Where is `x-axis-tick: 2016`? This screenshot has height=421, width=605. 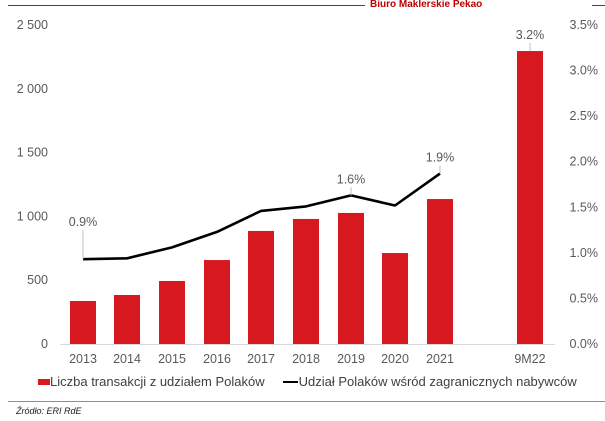 x-axis-tick: 2016 is located at coordinates (217, 359).